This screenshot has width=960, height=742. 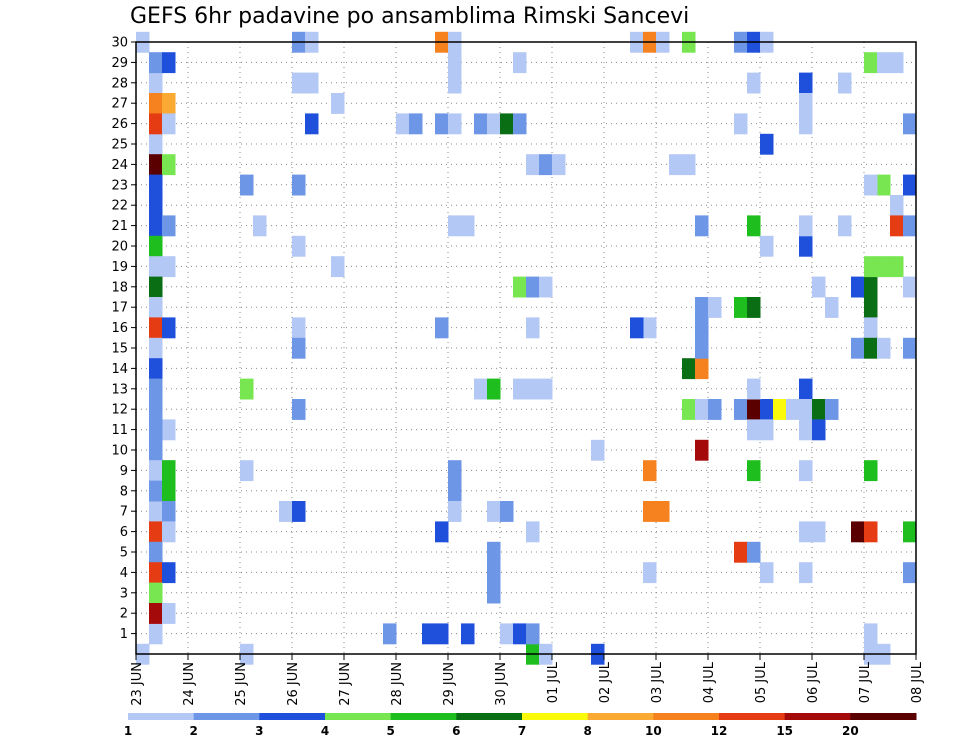 What do you see at coordinates (293, 684) in the screenshot?
I see `x-tick-label: 26 JUN` at bounding box center [293, 684].